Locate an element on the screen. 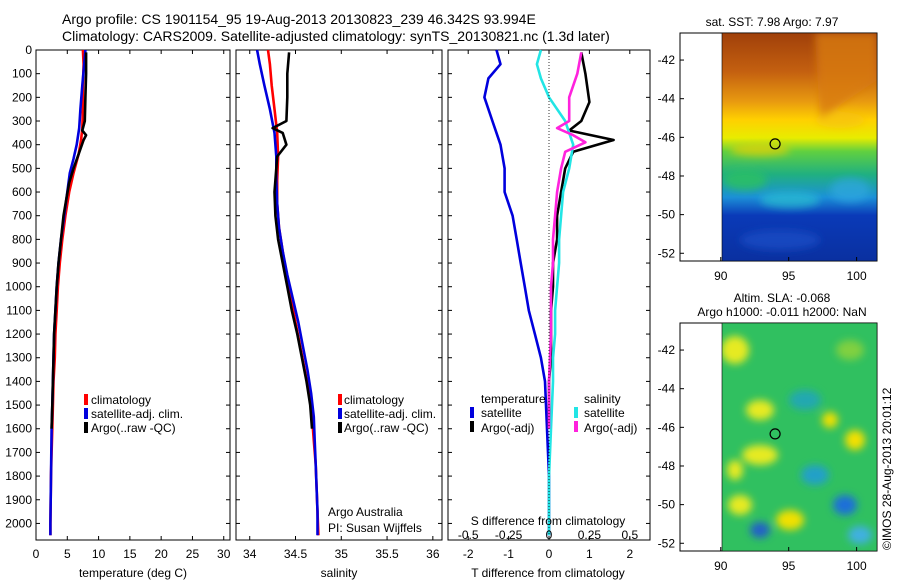 The image size is (900, 580). sst-argo-location-marker is located at coordinates (775, 144).